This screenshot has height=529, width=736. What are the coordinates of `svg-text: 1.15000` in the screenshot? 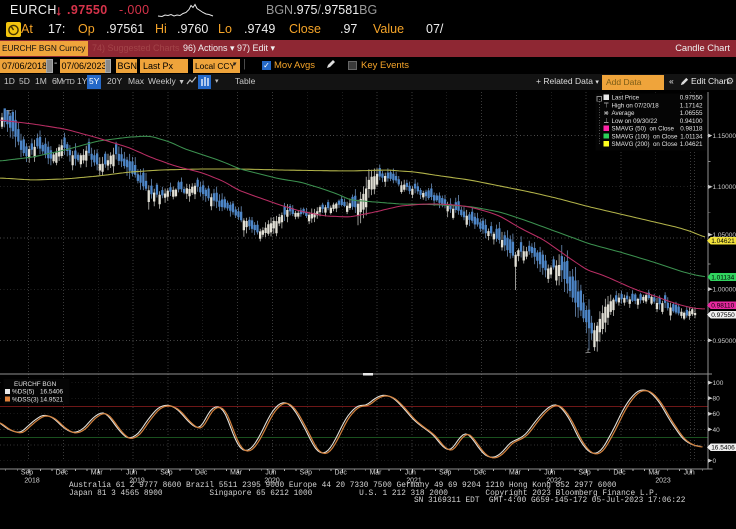 It's located at (724, 136).